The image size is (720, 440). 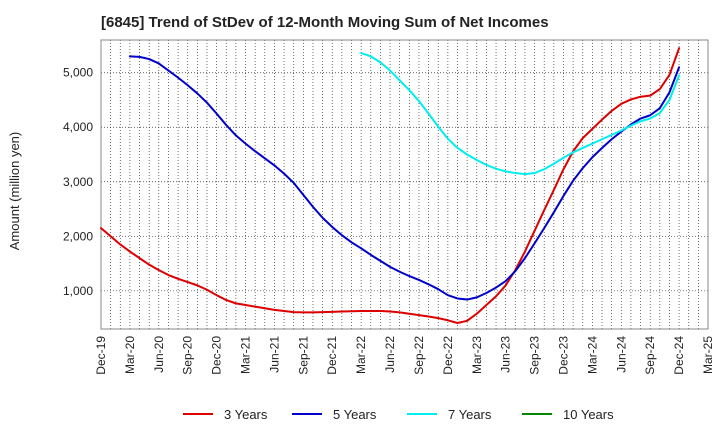 I want to click on x-tick-label: Mar-23, so click(x=477, y=355).